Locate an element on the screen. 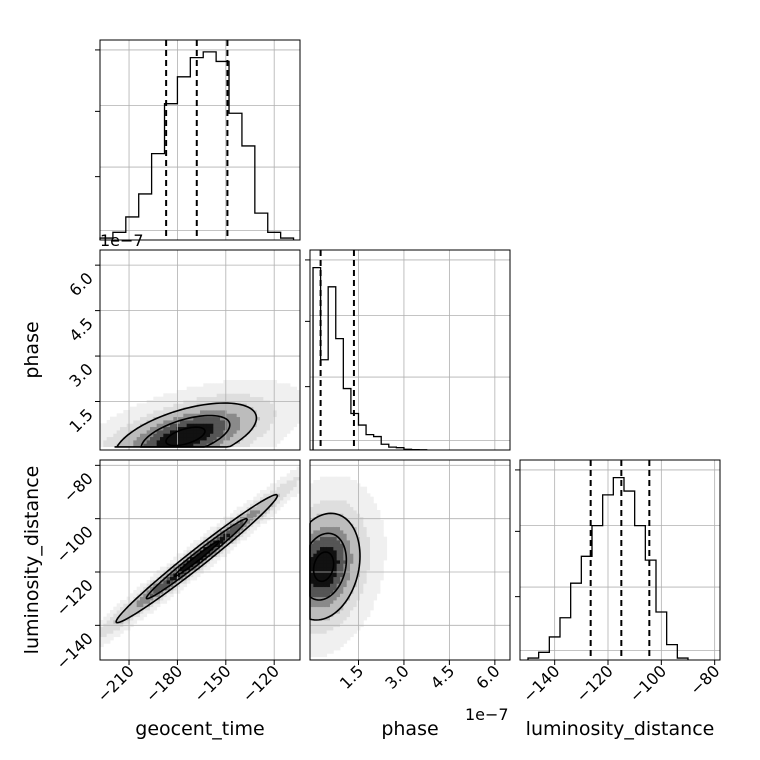 The height and width of the screenshot is (760, 760). contour-line is located at coordinates (197, 558).